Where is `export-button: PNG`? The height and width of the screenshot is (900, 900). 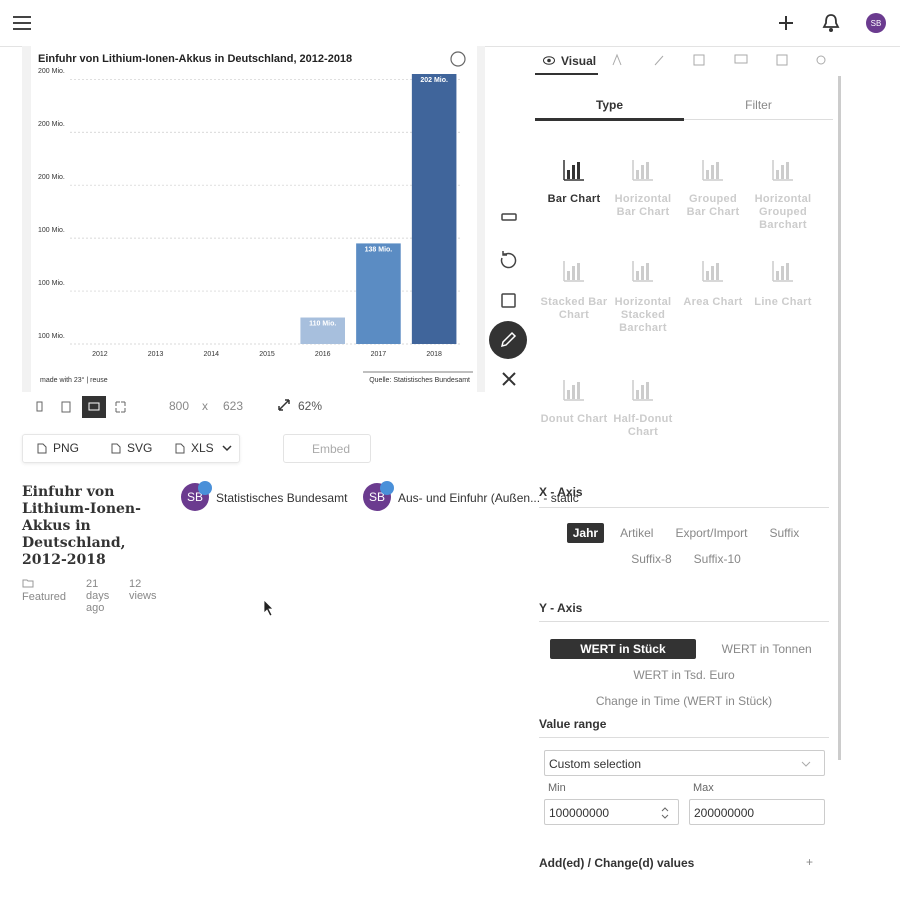 export-button: PNG is located at coordinates (67, 448).